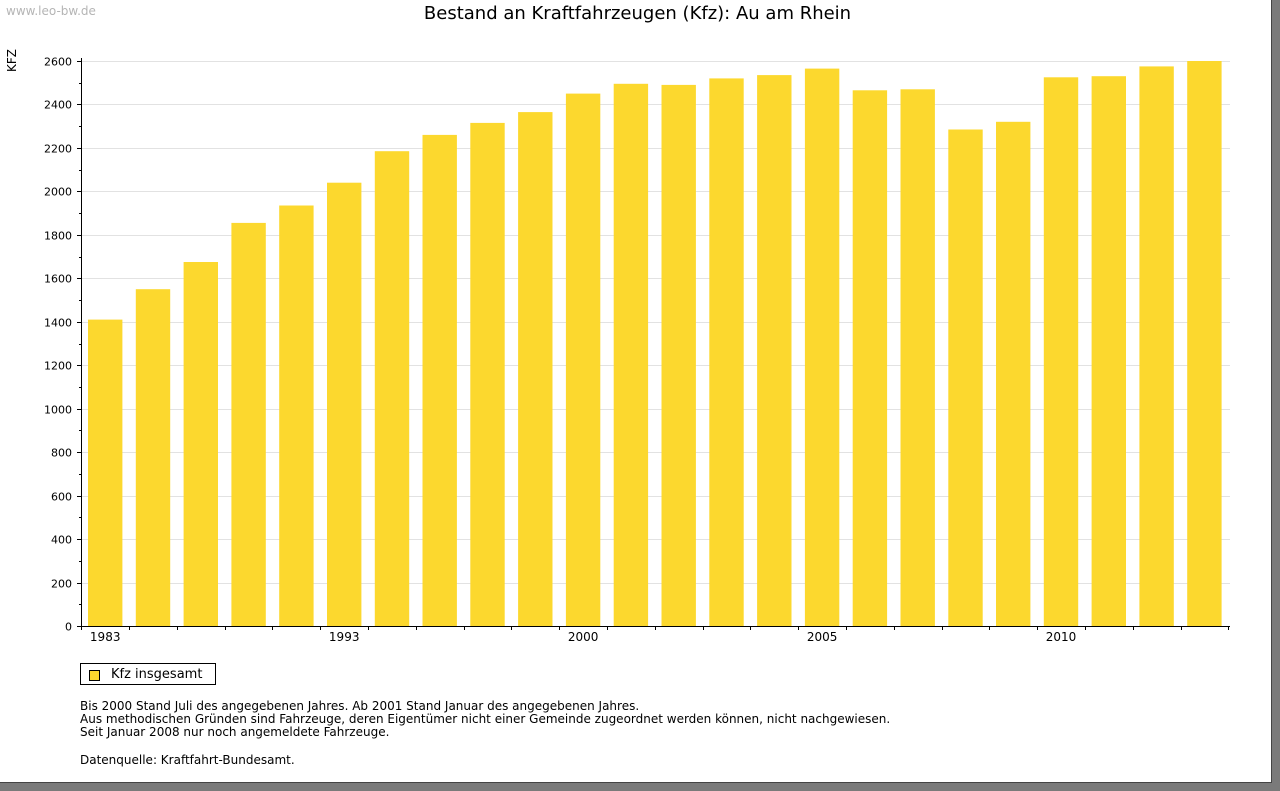 Image resolution: width=1280 pixels, height=791 pixels. I want to click on data-source: Datenquelle: Kraftfahrt-Bundesamt., so click(187, 760).